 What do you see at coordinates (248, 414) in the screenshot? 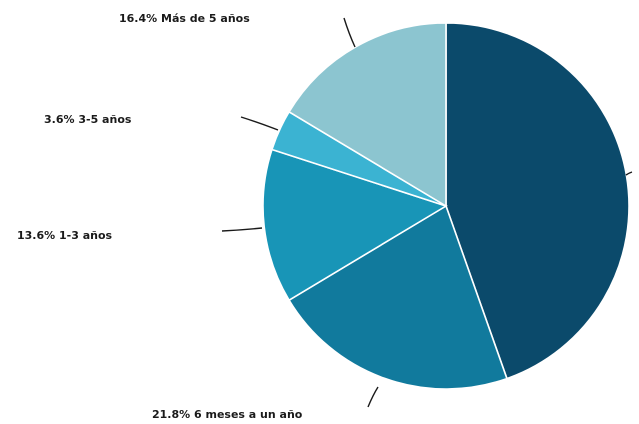
I see `slice-name: 6 meses a un año` at bounding box center [248, 414].